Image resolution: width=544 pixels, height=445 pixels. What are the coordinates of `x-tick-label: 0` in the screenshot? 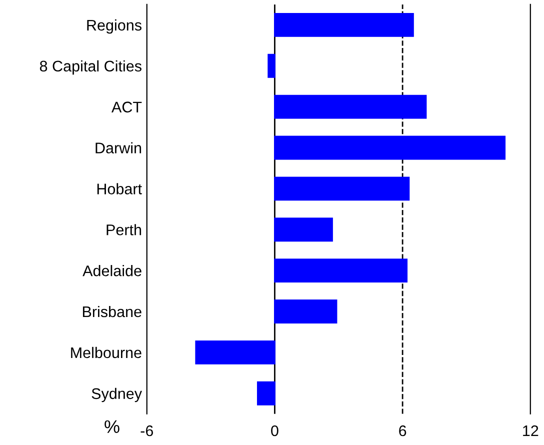 It's located at (274, 430).